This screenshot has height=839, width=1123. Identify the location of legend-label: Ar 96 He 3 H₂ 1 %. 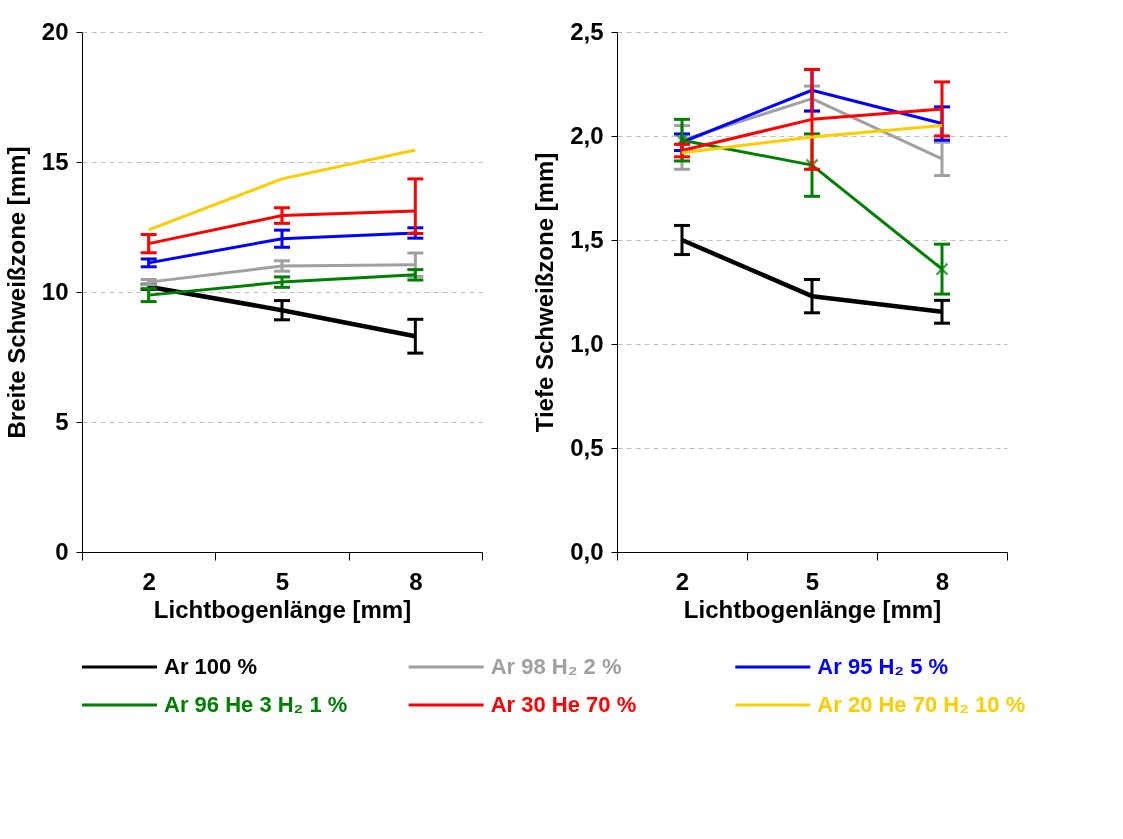
(256, 704).